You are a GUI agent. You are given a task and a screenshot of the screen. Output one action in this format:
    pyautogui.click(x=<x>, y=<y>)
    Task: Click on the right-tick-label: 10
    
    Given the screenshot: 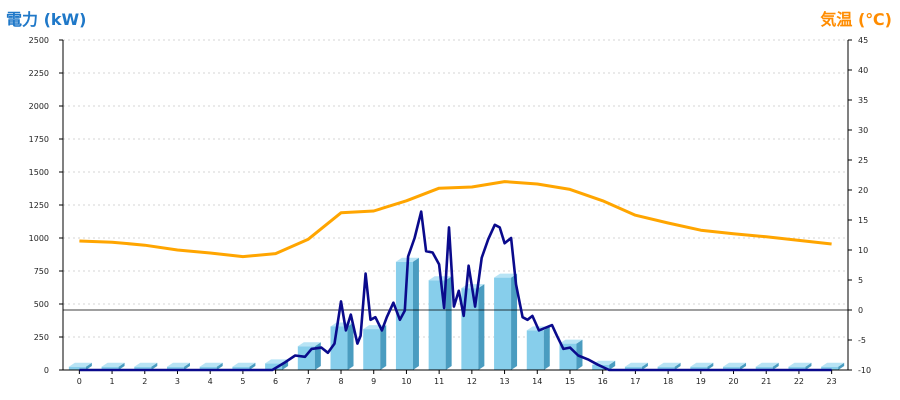 What is the action you would take?
    pyautogui.click(x=863, y=250)
    